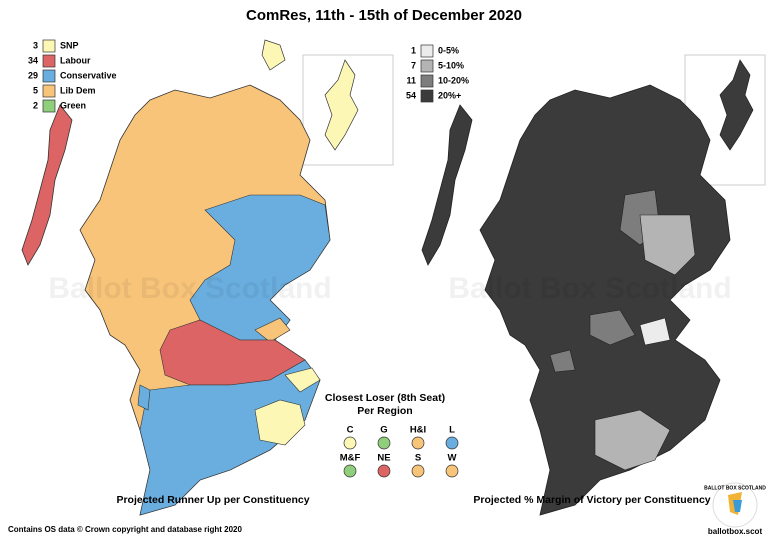  I want to click on legend-label: 20%+, so click(449, 95).